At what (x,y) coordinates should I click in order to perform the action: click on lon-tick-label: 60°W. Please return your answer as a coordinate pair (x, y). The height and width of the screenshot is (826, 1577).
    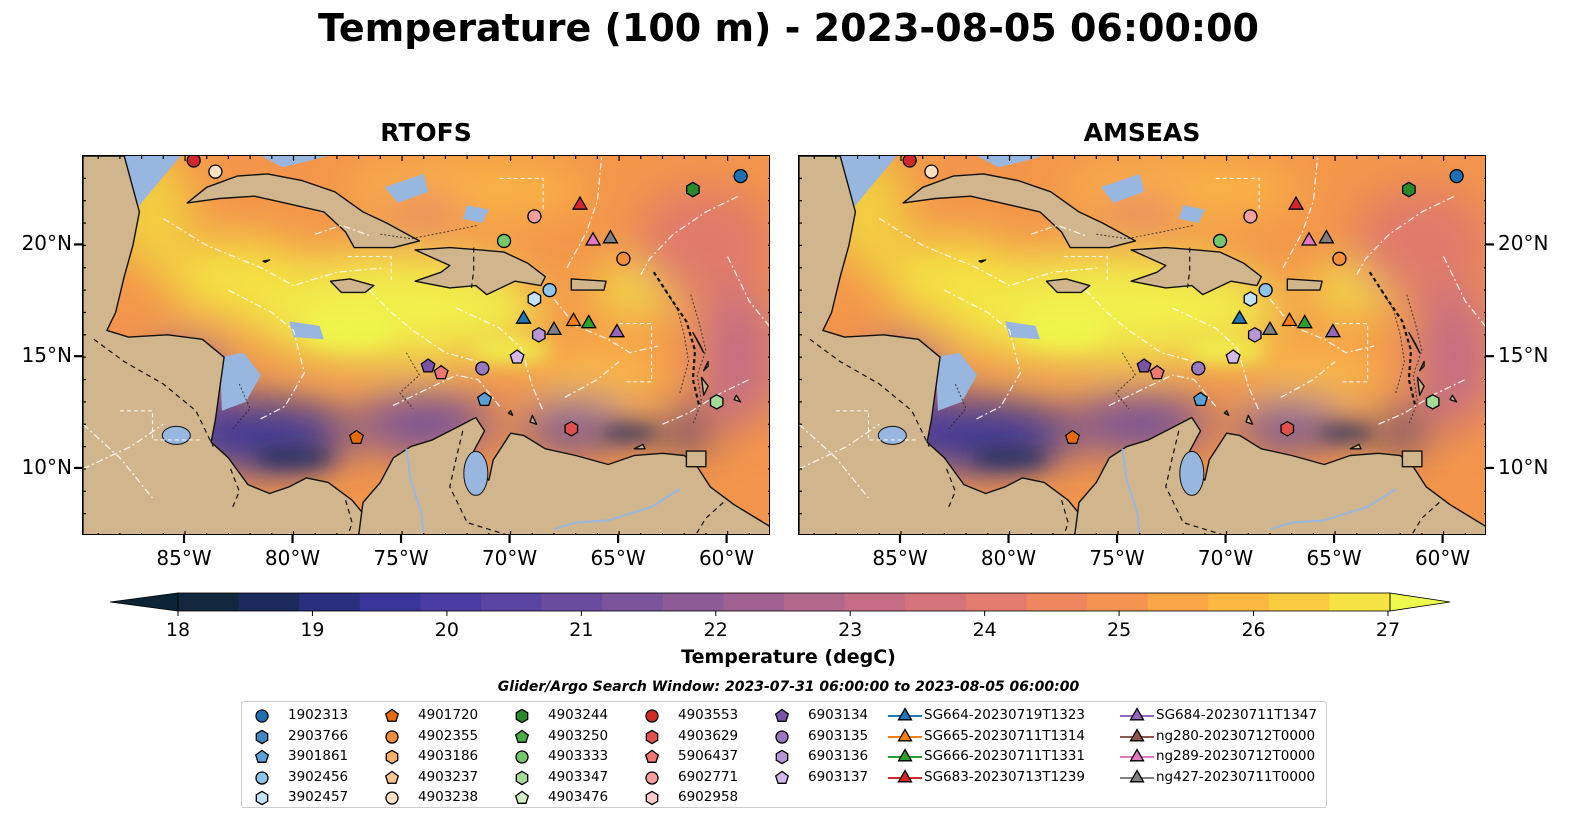
    Looking at the image, I should click on (1442, 558).